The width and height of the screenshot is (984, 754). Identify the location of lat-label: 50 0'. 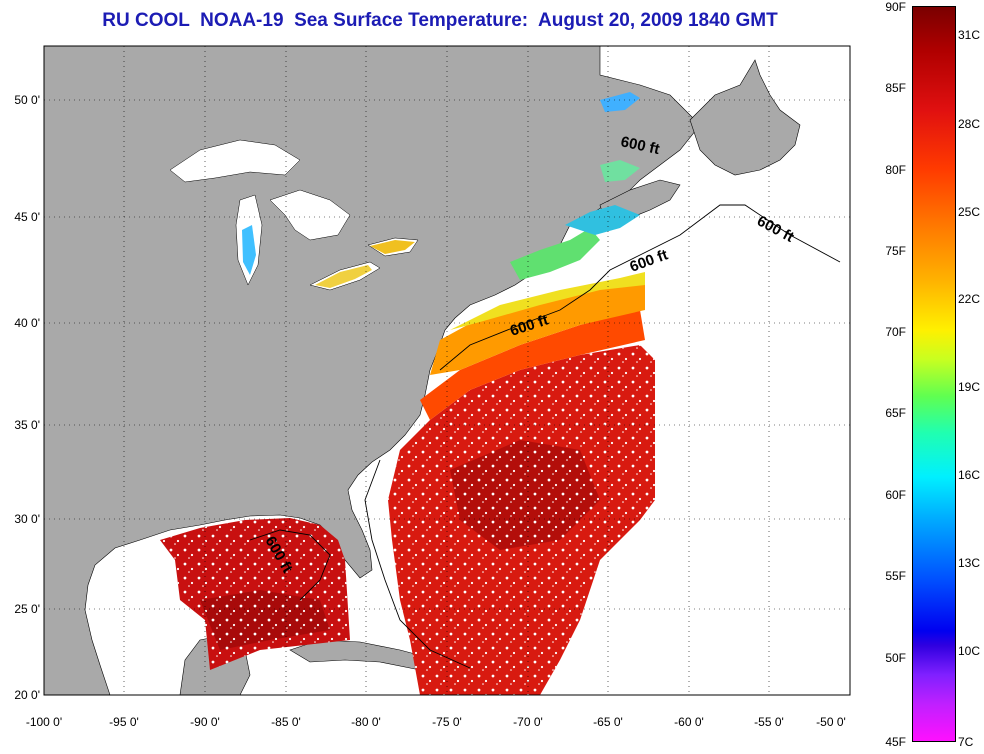
(27, 100).